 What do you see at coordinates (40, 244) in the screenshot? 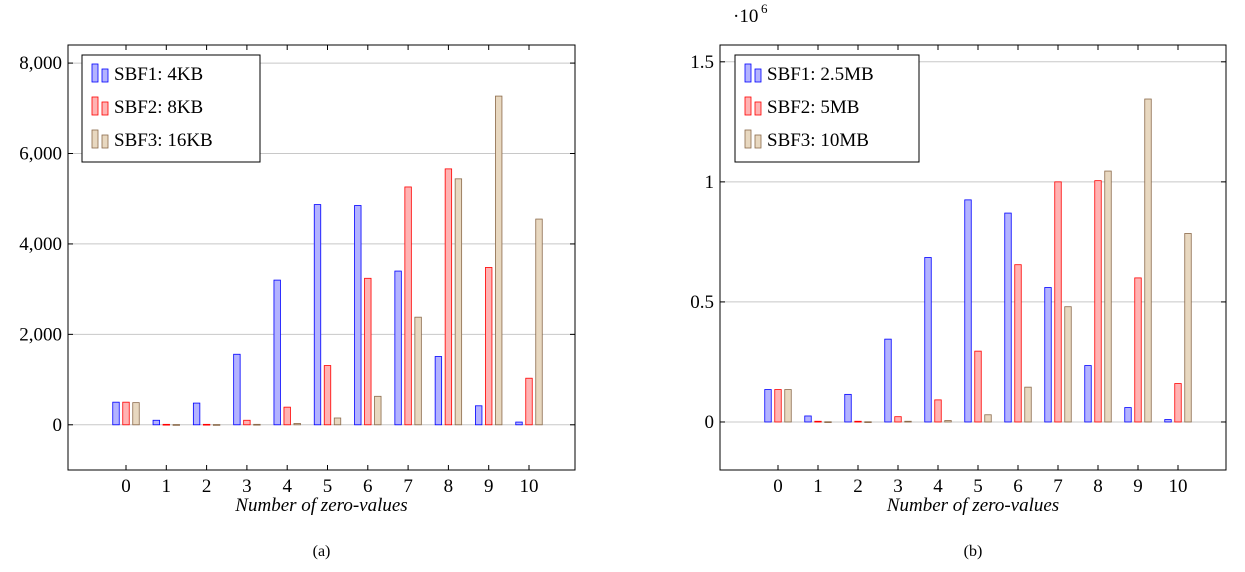
I see `y-tick-label: 4,000` at bounding box center [40, 244].